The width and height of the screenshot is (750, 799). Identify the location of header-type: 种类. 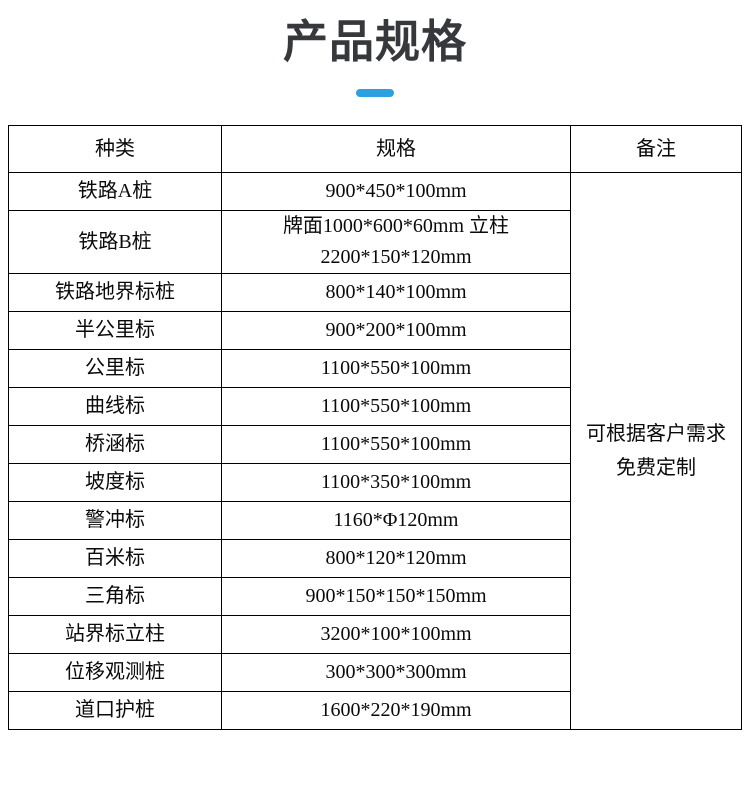
(115, 149).